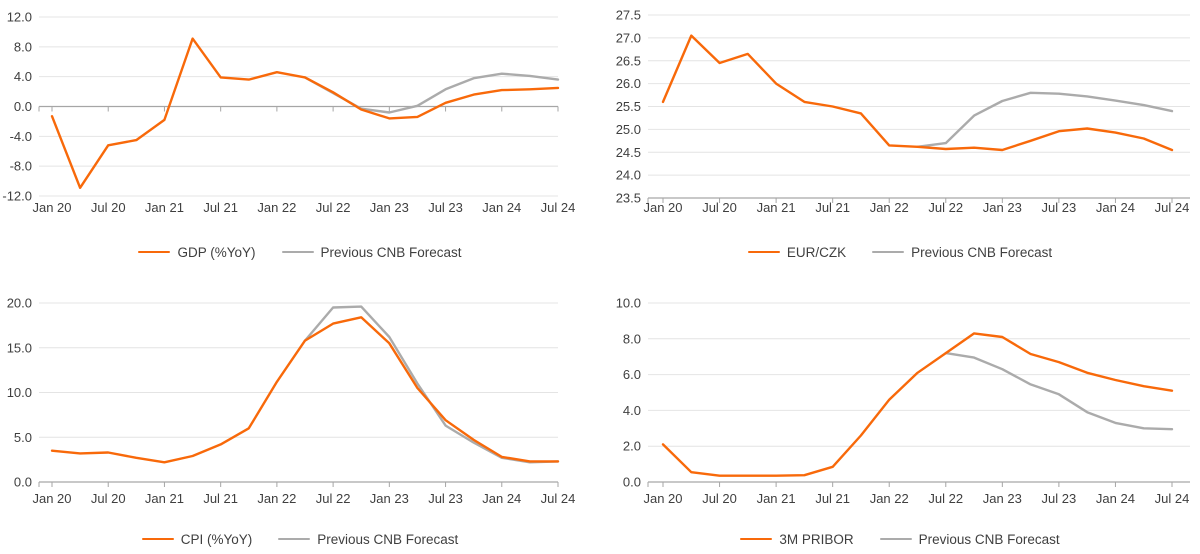 The image size is (1200, 554). What do you see at coordinates (628, 129) in the screenshot?
I see `y-tick-label: 25.0` at bounding box center [628, 129].